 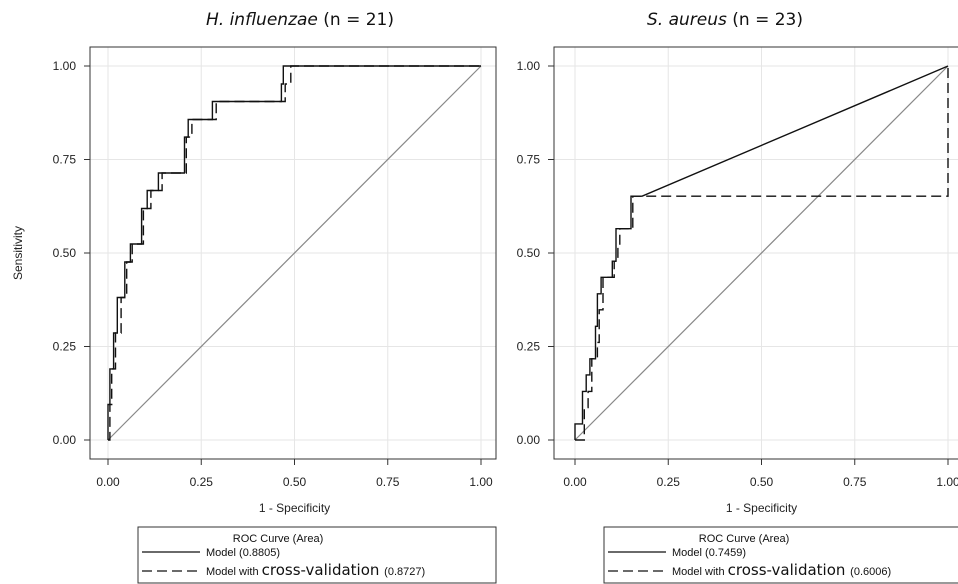 What do you see at coordinates (259, 553) in the screenshot?
I see `legend-entry-area: (0.8805)` at bounding box center [259, 553].